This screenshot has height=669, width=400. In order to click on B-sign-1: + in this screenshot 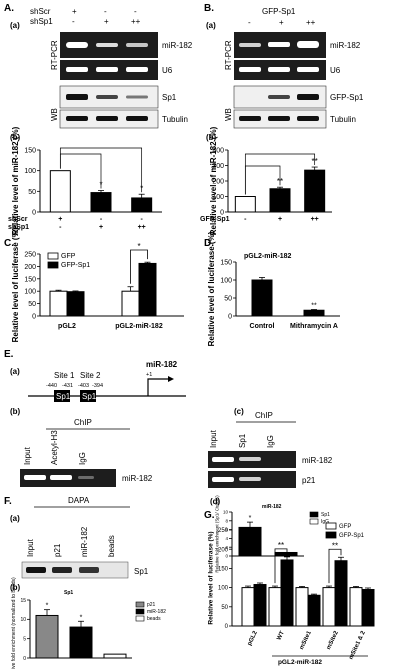, I will do `click(281, 22)`.